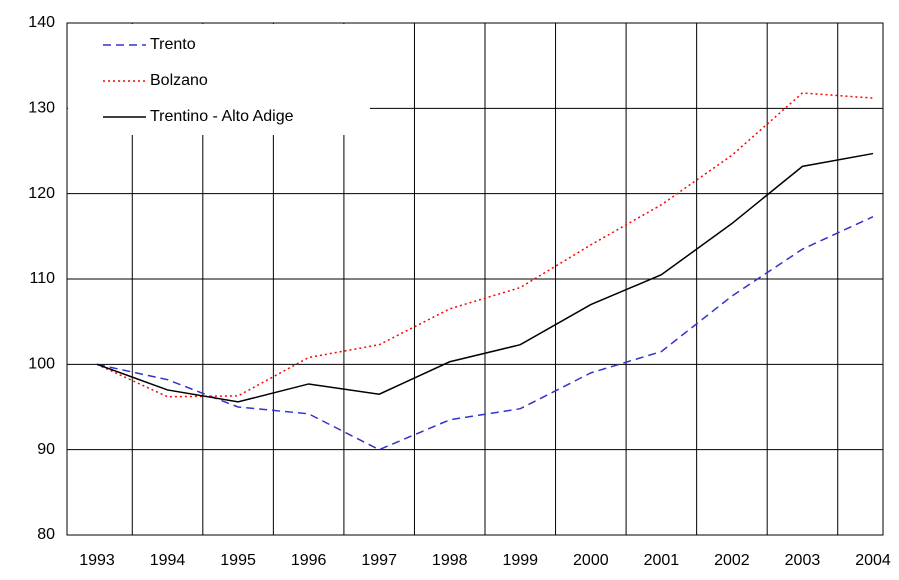  What do you see at coordinates (732, 560) in the screenshot?
I see `x-tick-label: 2002` at bounding box center [732, 560].